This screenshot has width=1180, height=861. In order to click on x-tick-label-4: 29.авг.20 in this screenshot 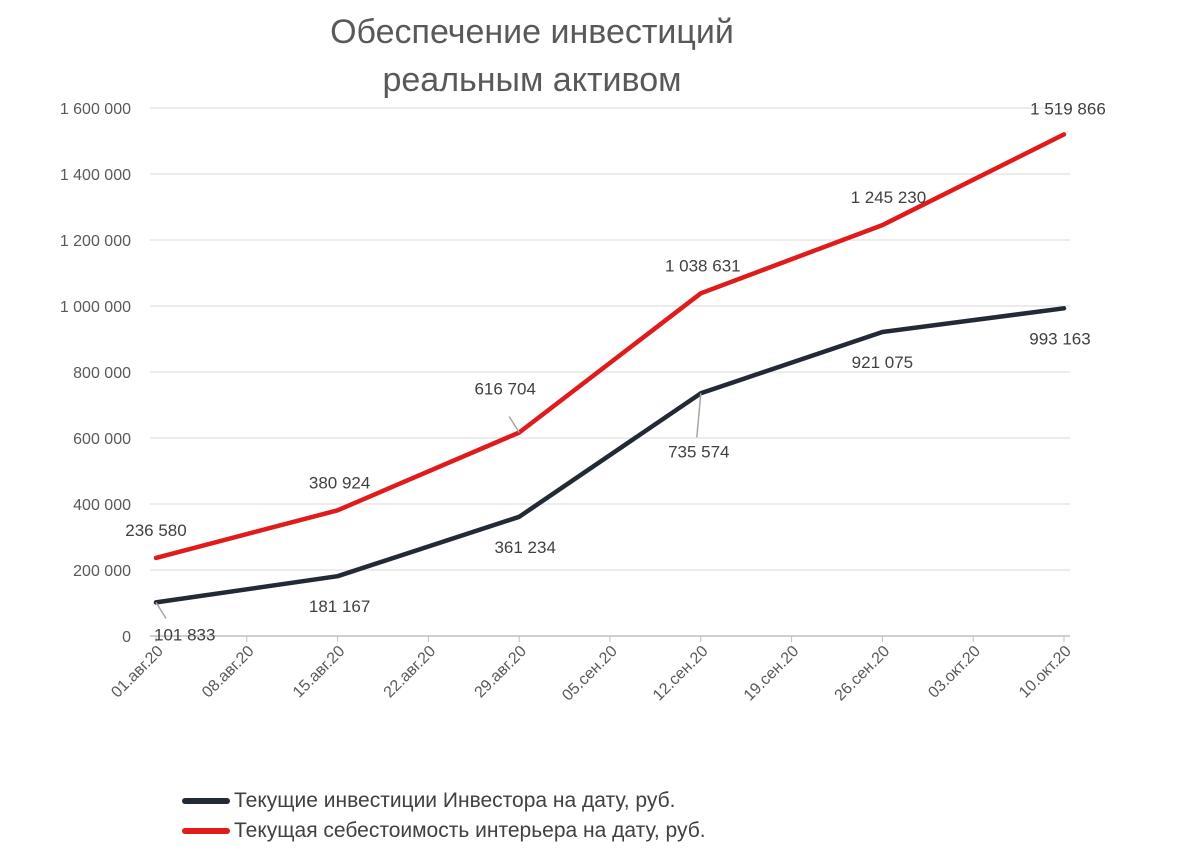, I will do `click(501, 672)`.